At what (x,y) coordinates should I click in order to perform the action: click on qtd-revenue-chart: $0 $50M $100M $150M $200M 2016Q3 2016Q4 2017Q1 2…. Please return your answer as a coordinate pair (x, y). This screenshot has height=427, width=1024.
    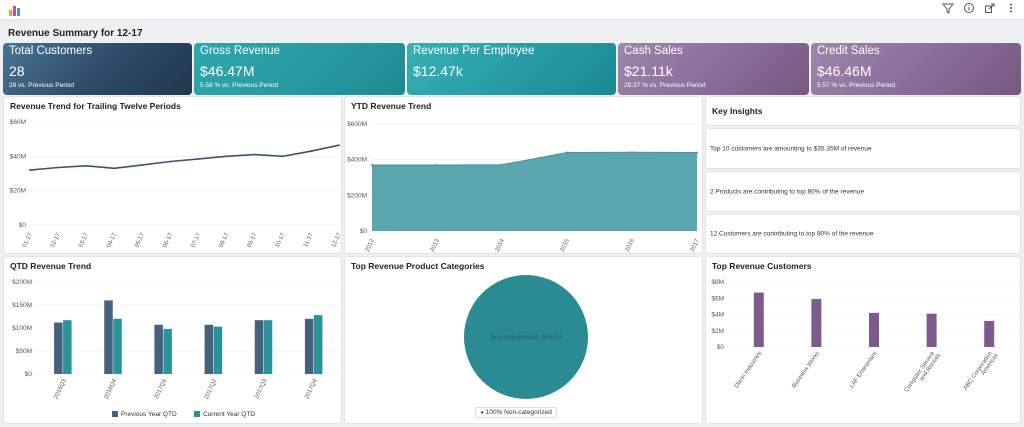
    Looking at the image, I should click on (175, 339).